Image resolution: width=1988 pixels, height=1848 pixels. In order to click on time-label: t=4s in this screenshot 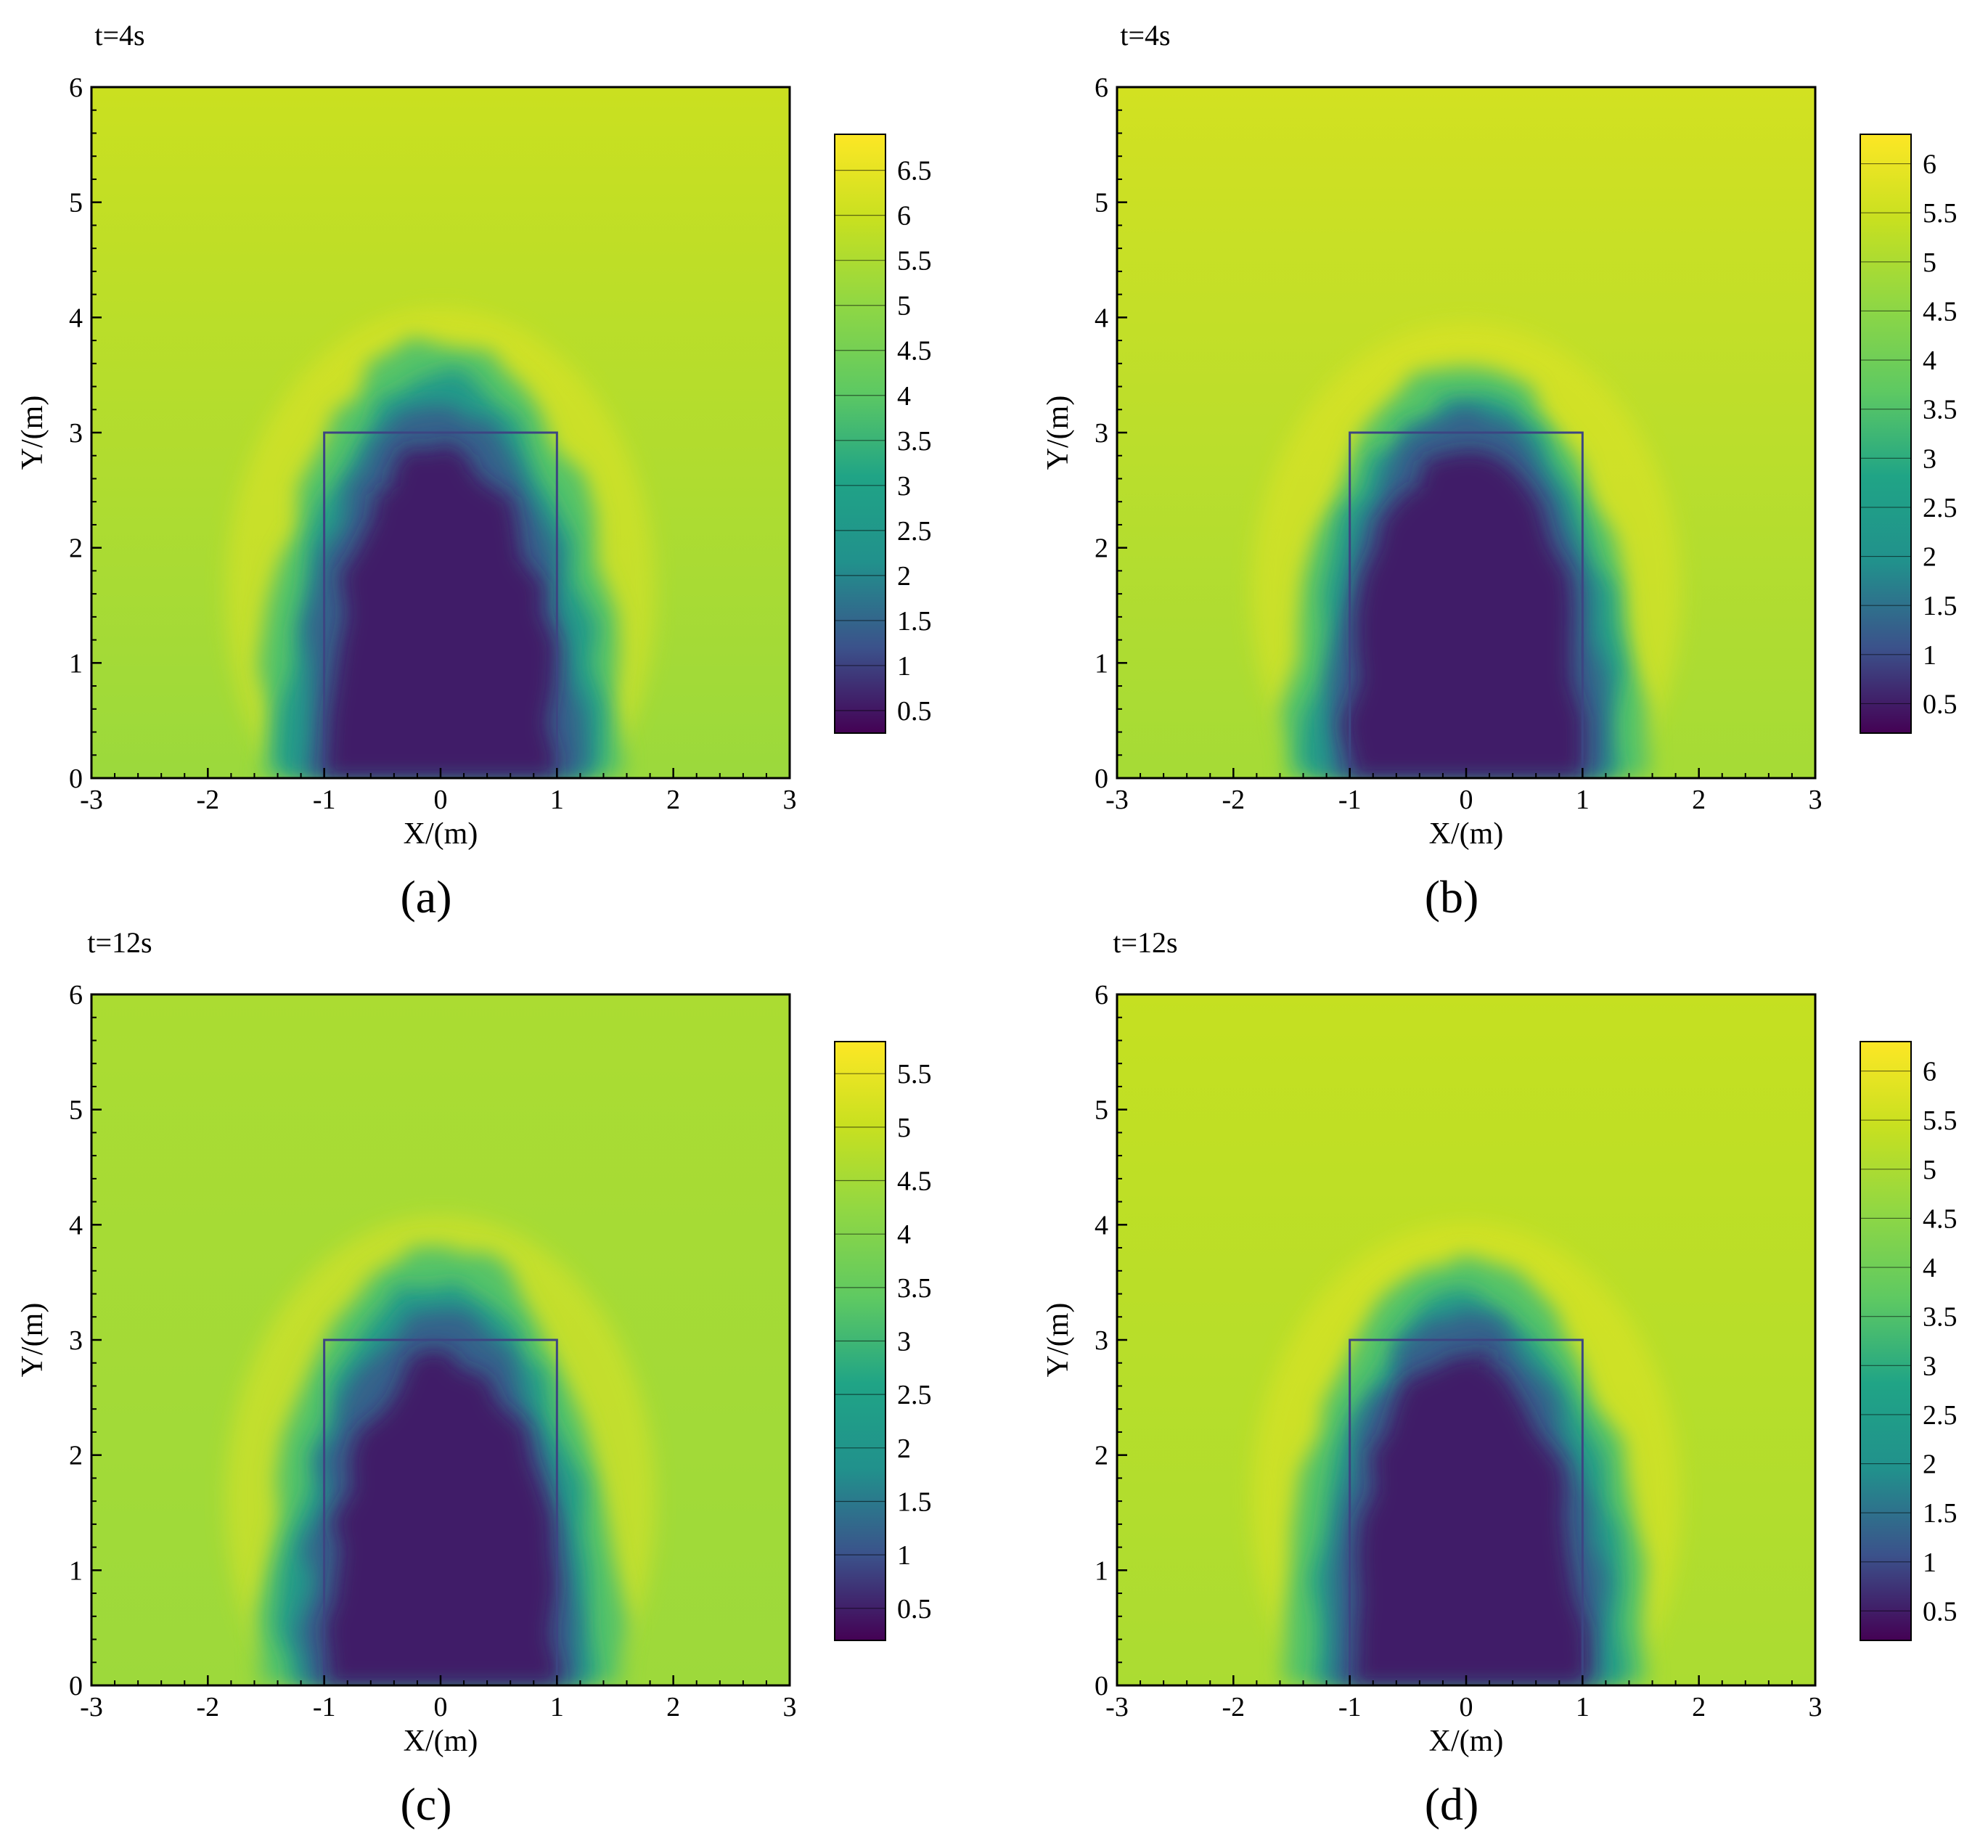, I will do `click(119, 35)`.